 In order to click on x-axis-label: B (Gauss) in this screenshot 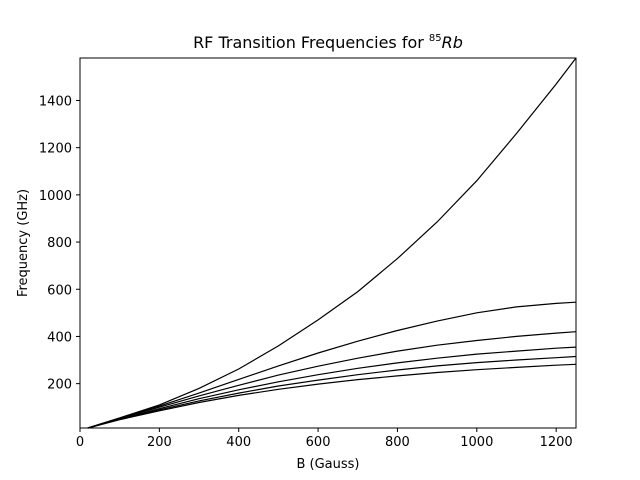, I will do `click(327, 464)`.